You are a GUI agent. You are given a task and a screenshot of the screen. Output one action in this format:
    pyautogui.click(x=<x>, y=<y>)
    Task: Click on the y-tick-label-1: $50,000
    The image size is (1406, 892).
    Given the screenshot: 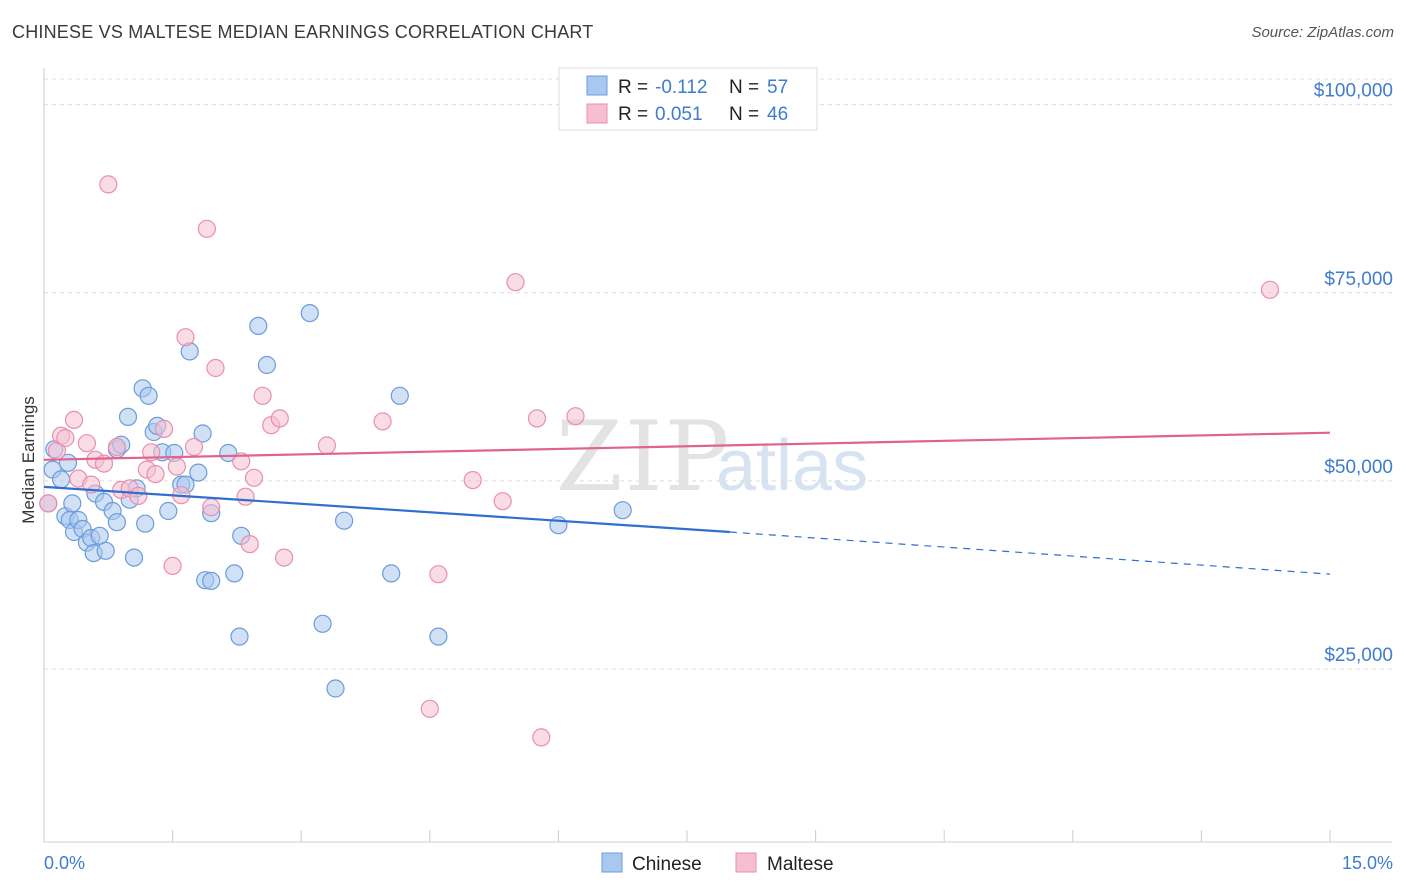 What is the action you would take?
    pyautogui.click(x=1358, y=467)
    